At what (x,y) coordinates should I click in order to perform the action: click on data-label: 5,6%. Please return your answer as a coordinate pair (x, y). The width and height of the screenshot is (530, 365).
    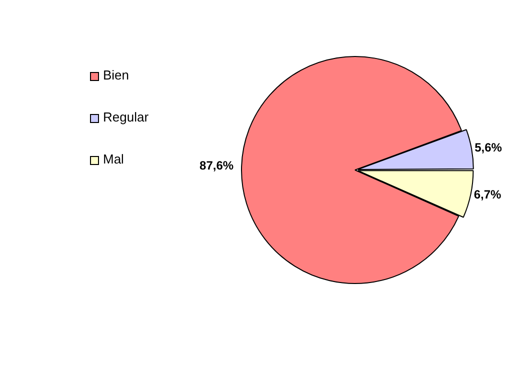
    Looking at the image, I should click on (488, 147).